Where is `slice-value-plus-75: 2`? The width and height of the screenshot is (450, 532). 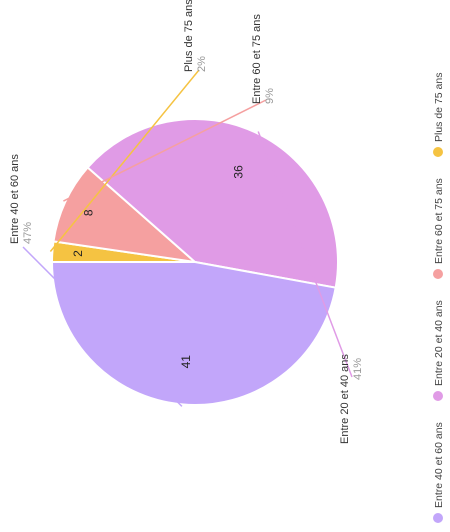
slice-value-plus-75: 2 is located at coordinates (78, 253).